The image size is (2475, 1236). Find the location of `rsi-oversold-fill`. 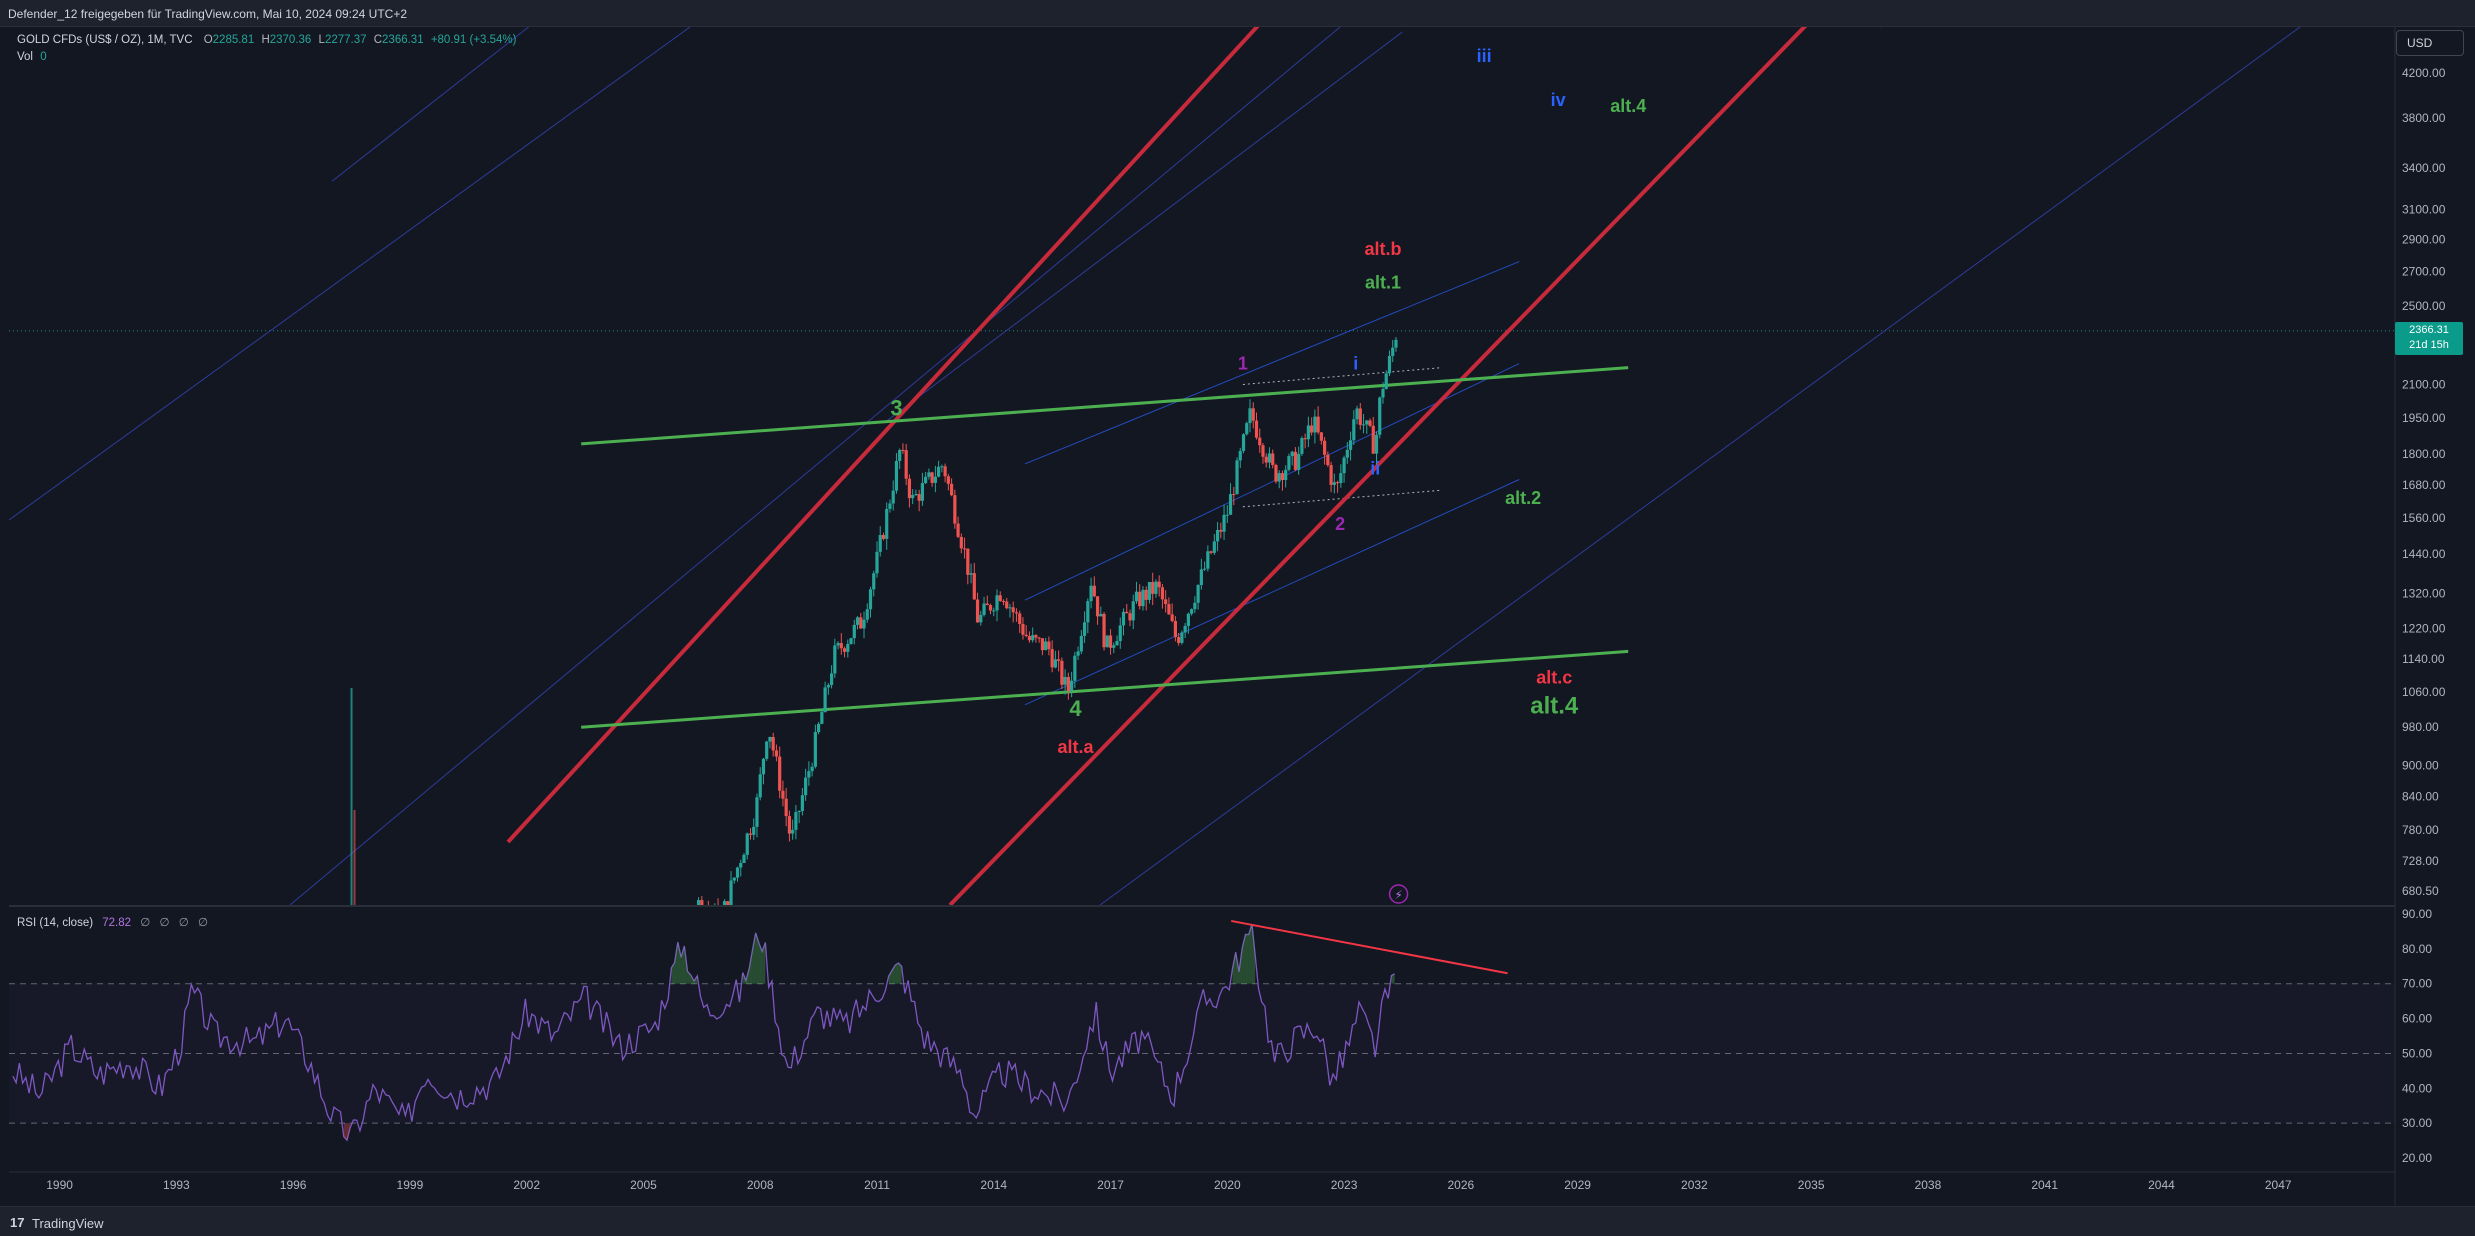

rsi-oversold-fill is located at coordinates (348, 1132).